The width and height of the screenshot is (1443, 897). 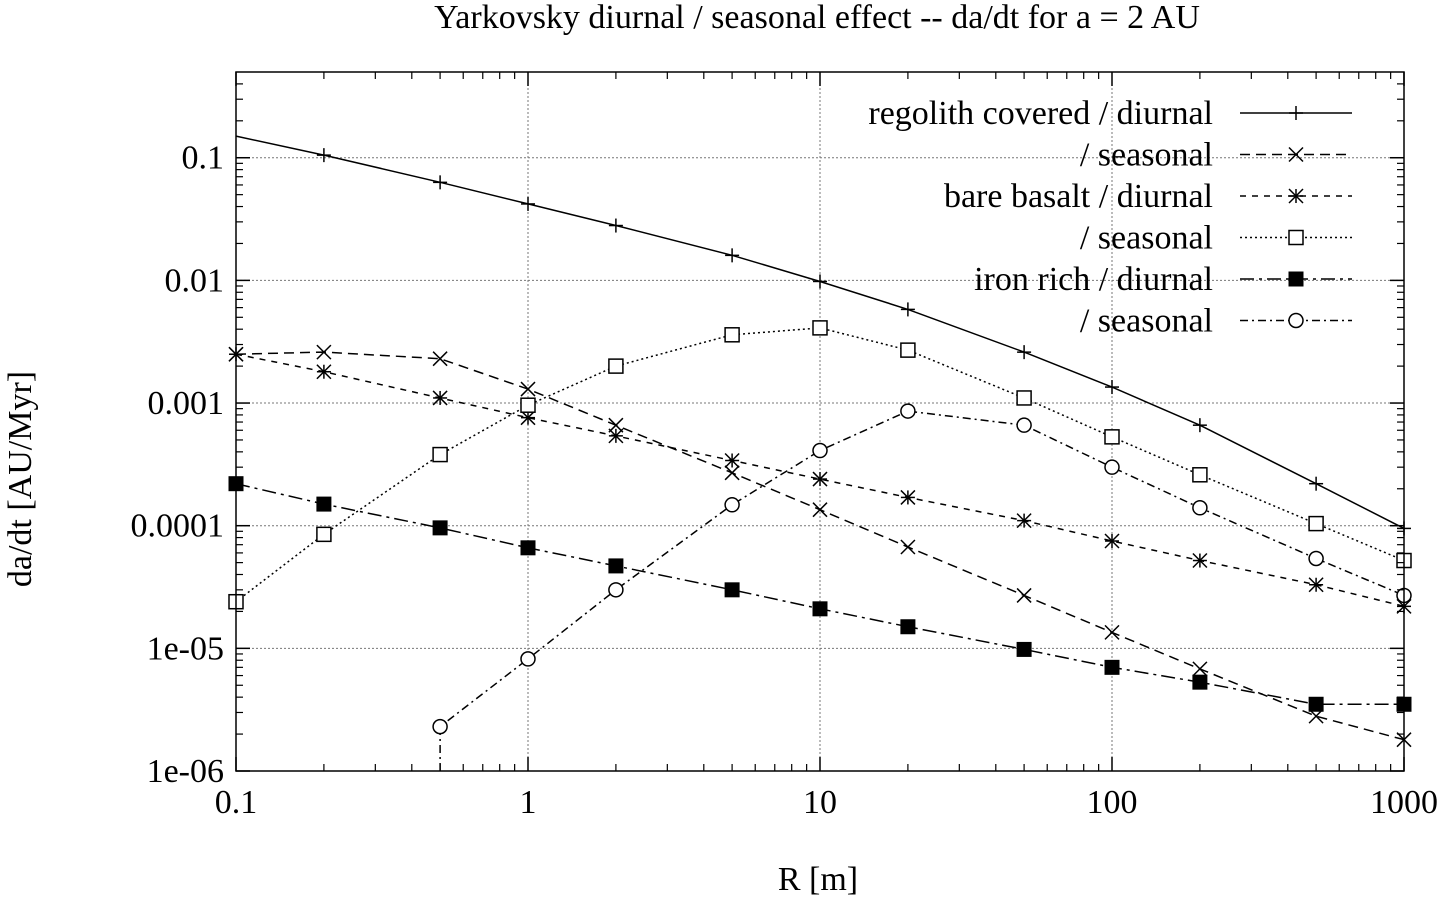 I want to click on y-tick-label: 0.01, so click(x=195, y=280).